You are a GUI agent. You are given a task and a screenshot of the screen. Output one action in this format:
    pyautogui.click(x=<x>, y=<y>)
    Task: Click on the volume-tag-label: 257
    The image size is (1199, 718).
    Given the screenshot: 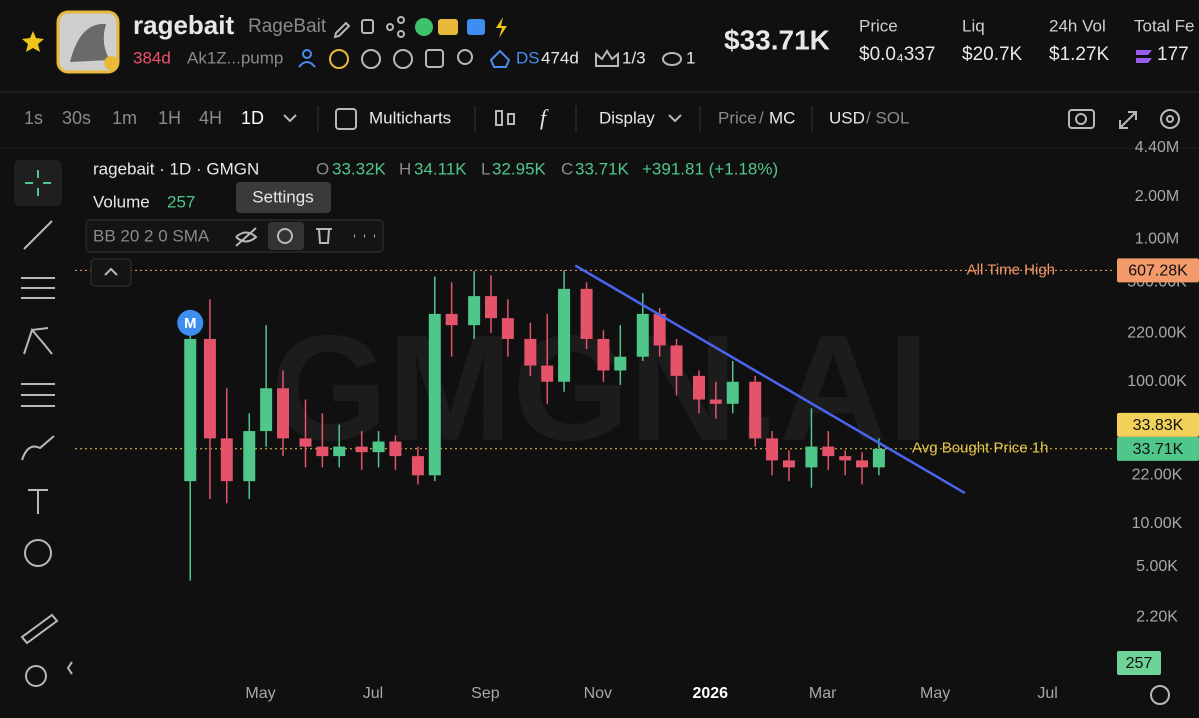 What is the action you would take?
    pyautogui.click(x=1139, y=663)
    